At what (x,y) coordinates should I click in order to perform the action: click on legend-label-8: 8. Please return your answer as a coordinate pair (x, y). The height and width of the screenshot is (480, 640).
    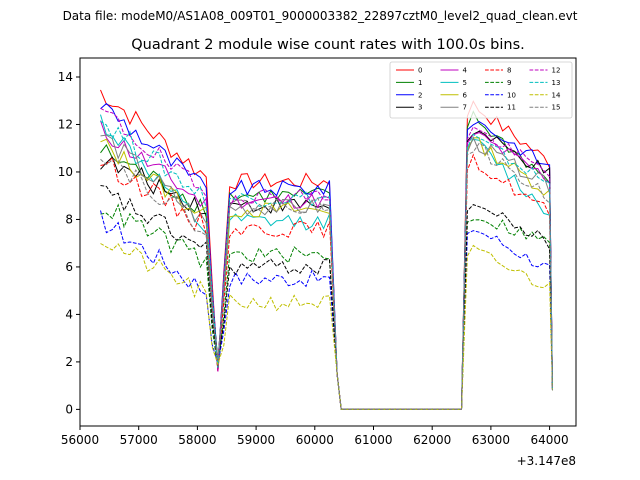
    Looking at the image, I should click on (509, 71).